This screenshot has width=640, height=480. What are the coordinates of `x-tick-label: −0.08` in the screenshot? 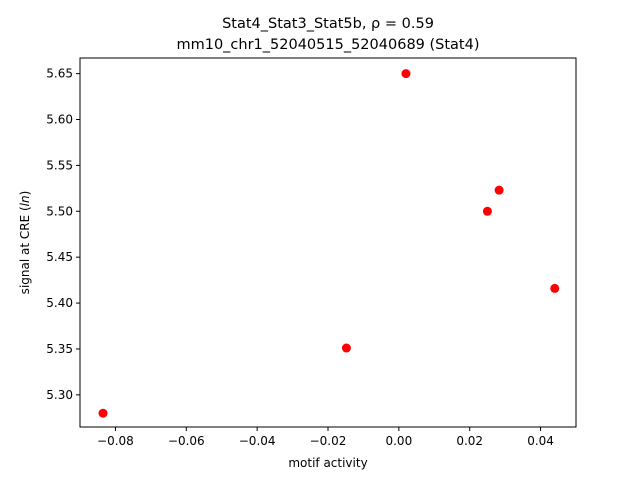 It's located at (115, 441).